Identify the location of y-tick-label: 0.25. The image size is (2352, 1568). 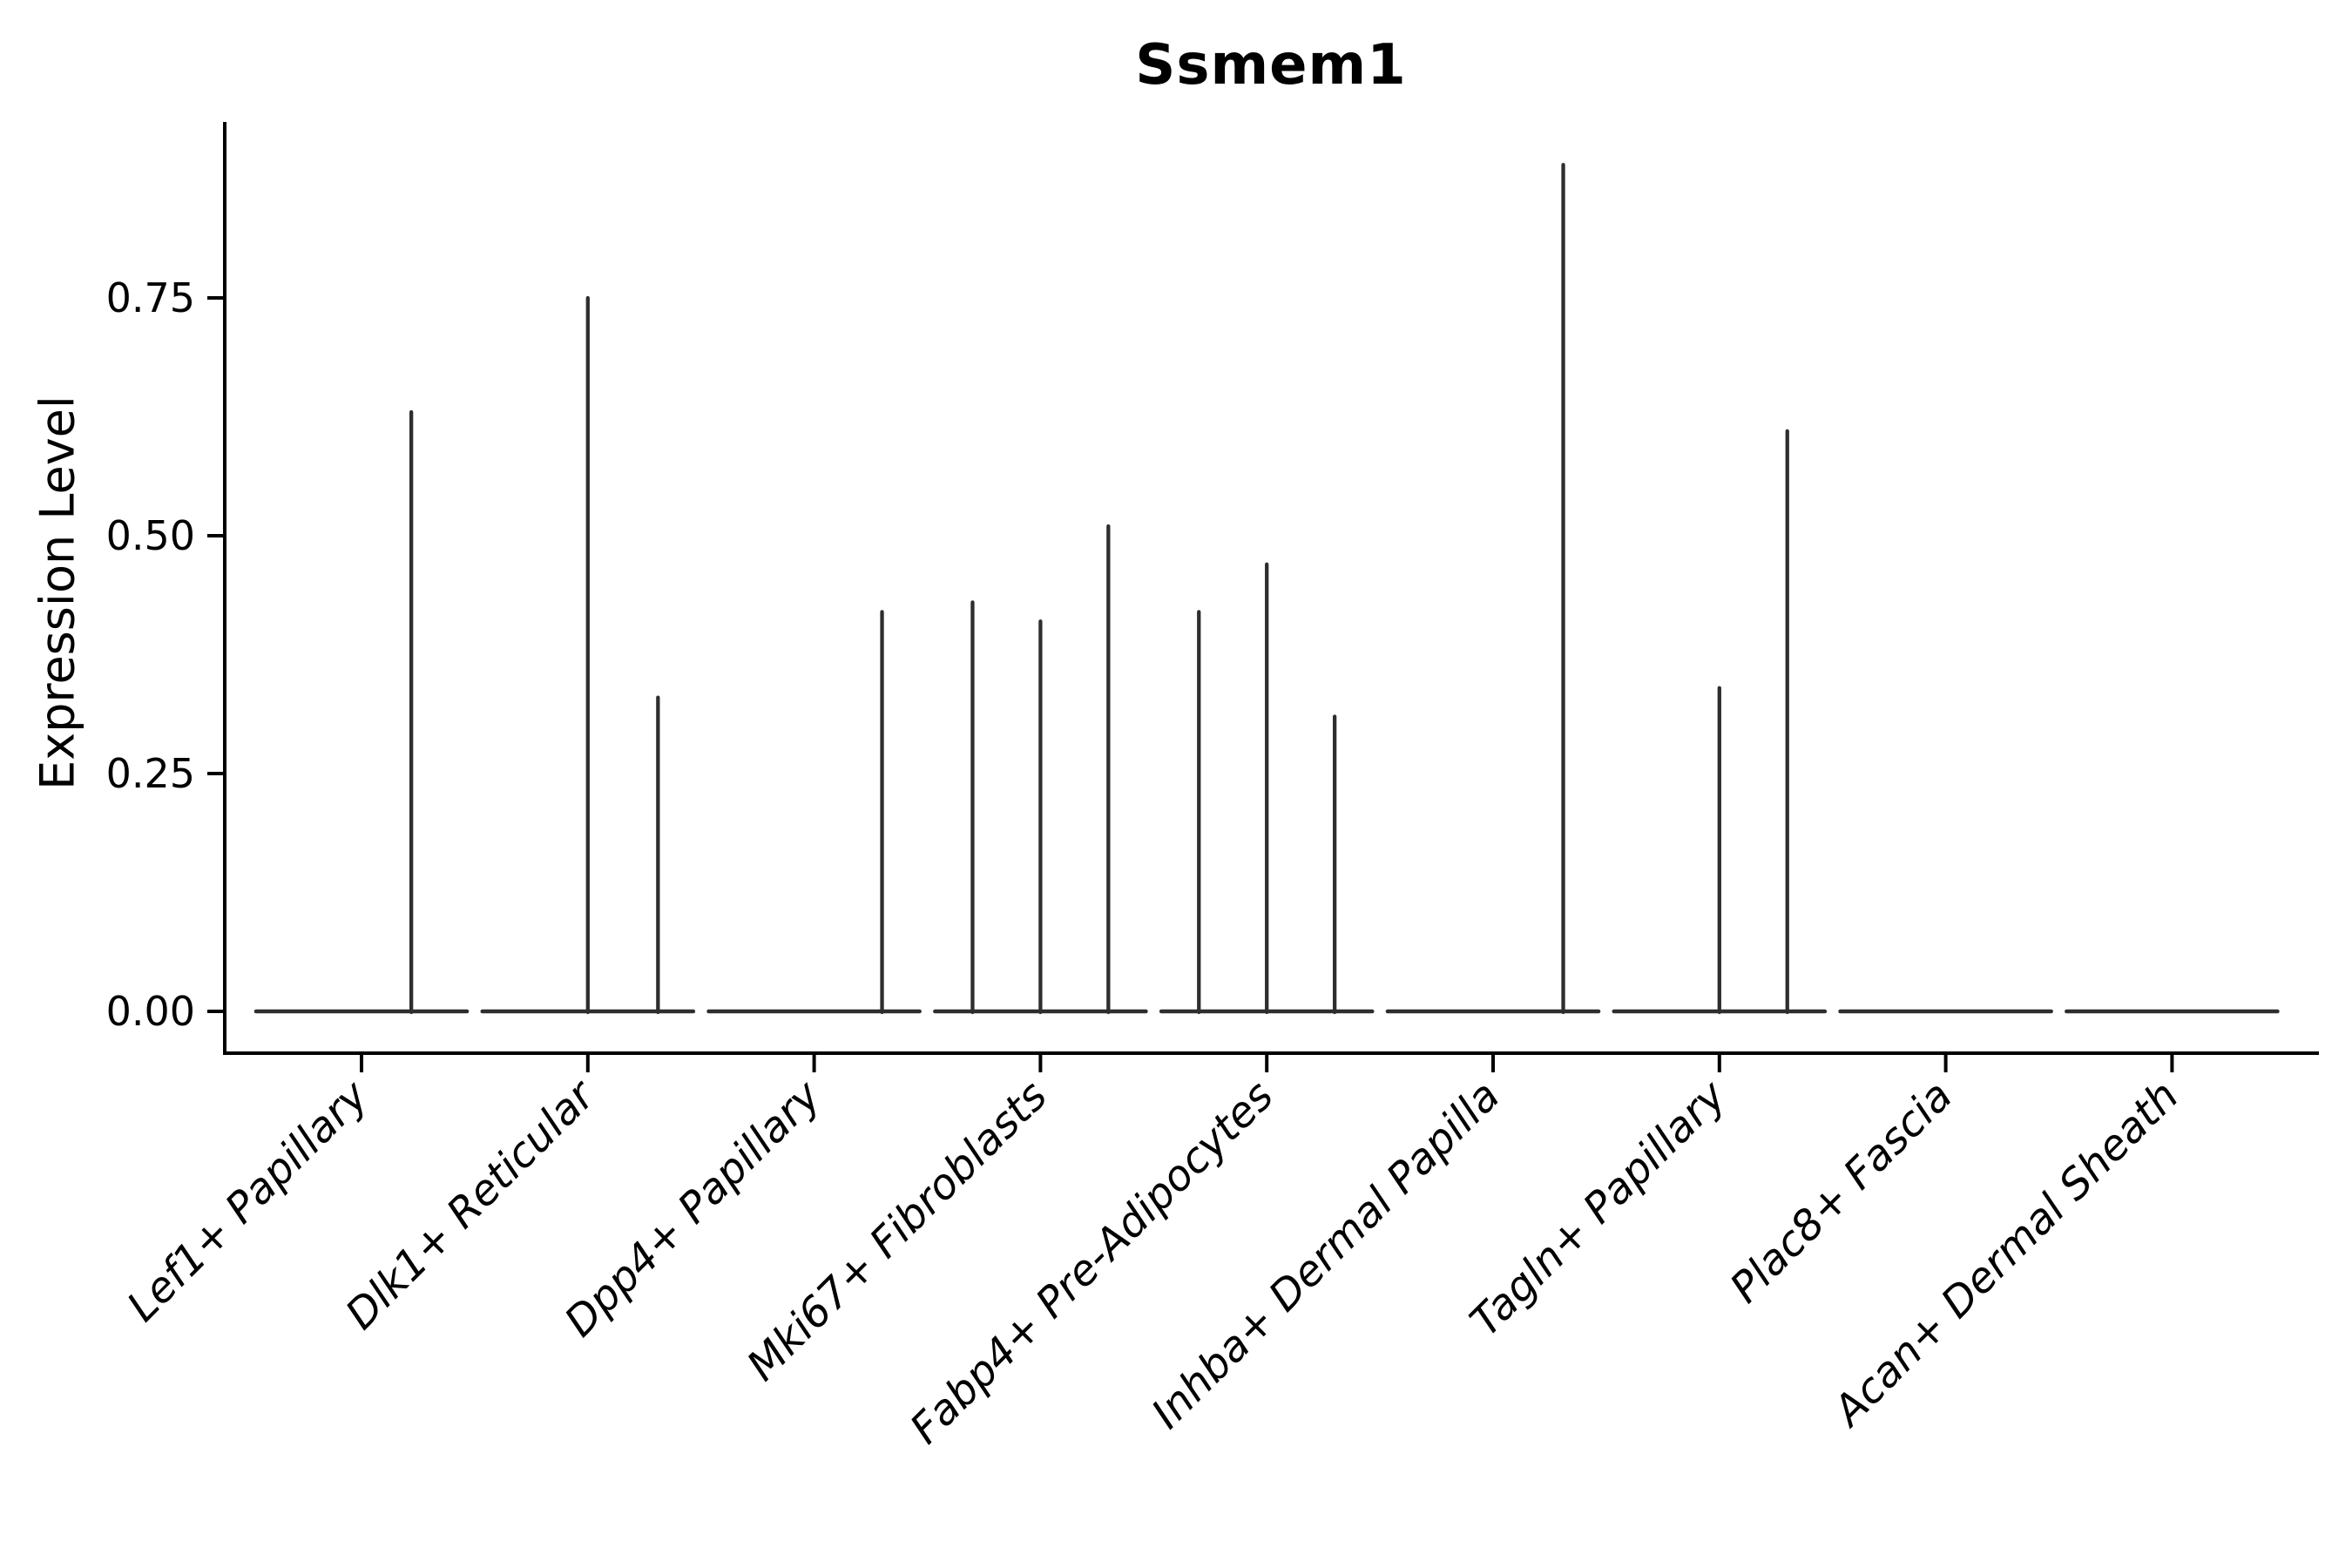
(150, 773).